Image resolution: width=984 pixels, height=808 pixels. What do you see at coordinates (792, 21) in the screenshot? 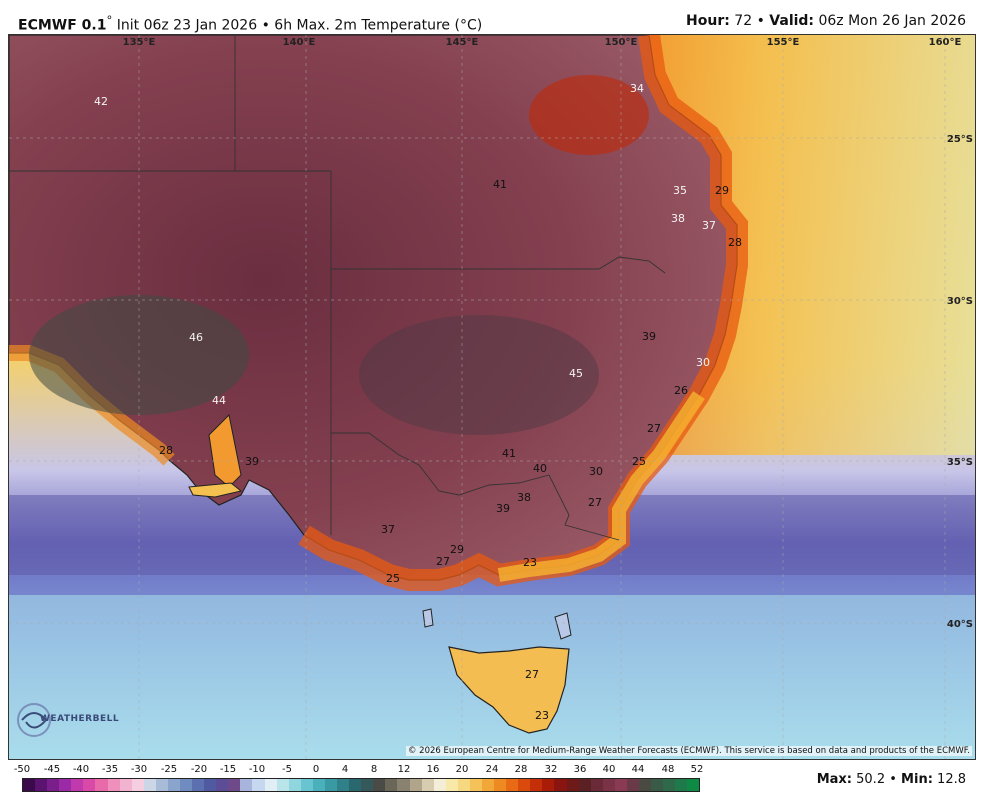
I see `valid-label: Valid:` at bounding box center [792, 21].